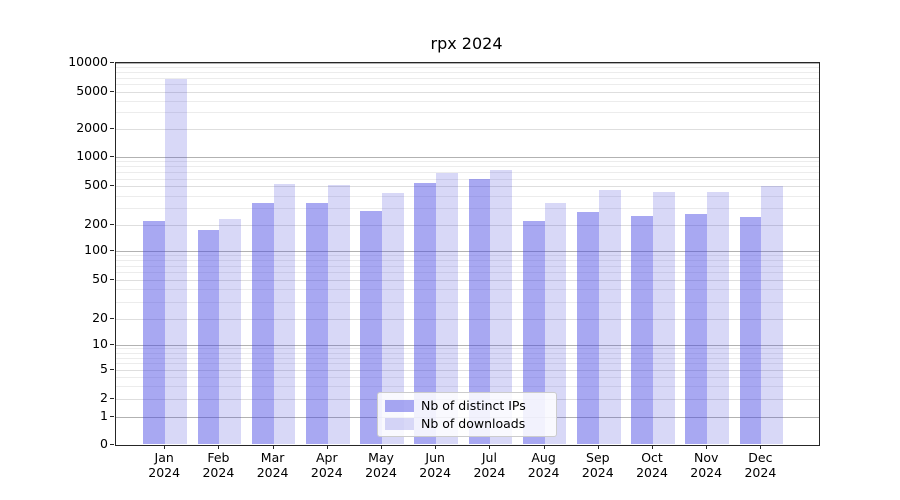  Describe the element at coordinates (100, 343) in the screenshot. I see `y-axis-tick-label: 10` at that location.